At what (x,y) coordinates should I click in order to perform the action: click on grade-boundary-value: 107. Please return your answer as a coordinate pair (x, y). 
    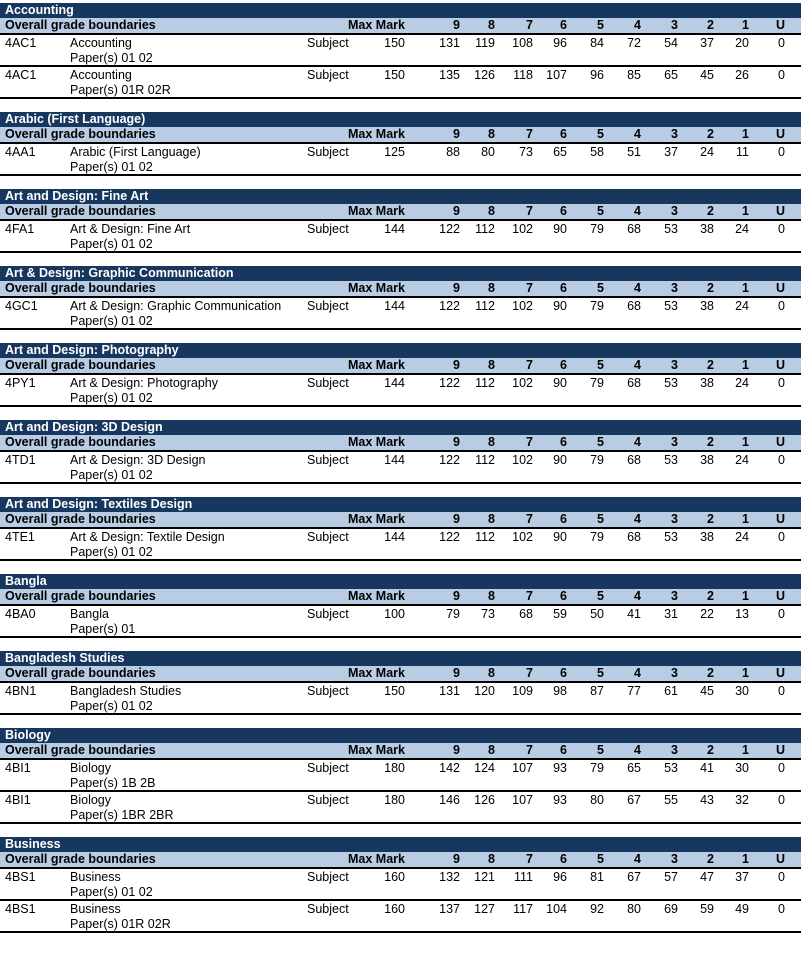
    Looking at the image, I should click on (522, 768).